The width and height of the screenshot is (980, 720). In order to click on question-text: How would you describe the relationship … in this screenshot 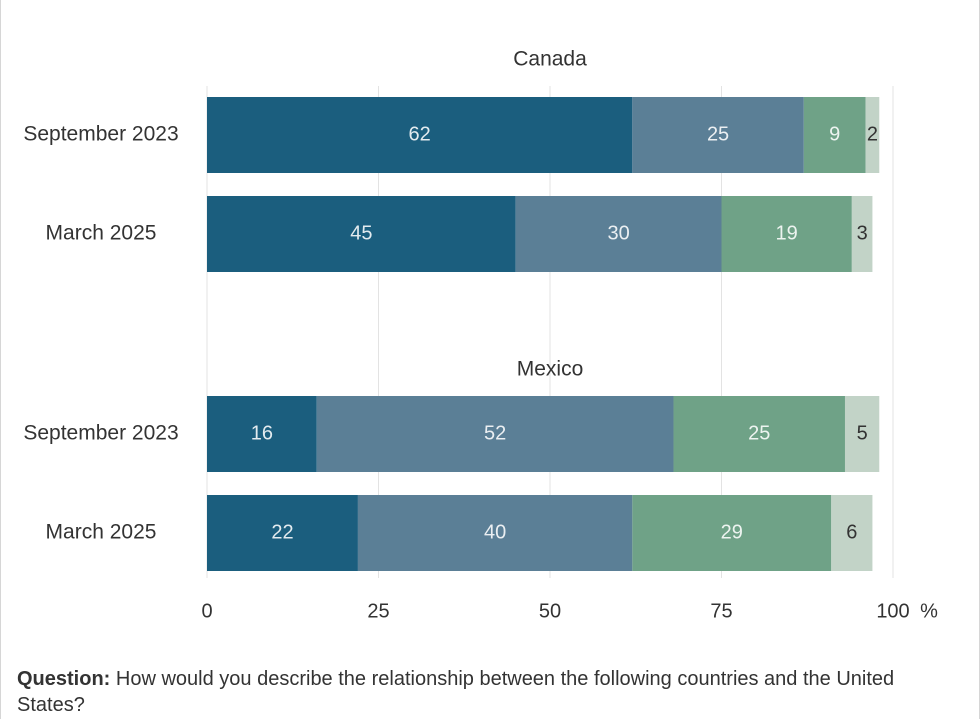, I will do `click(456, 692)`.